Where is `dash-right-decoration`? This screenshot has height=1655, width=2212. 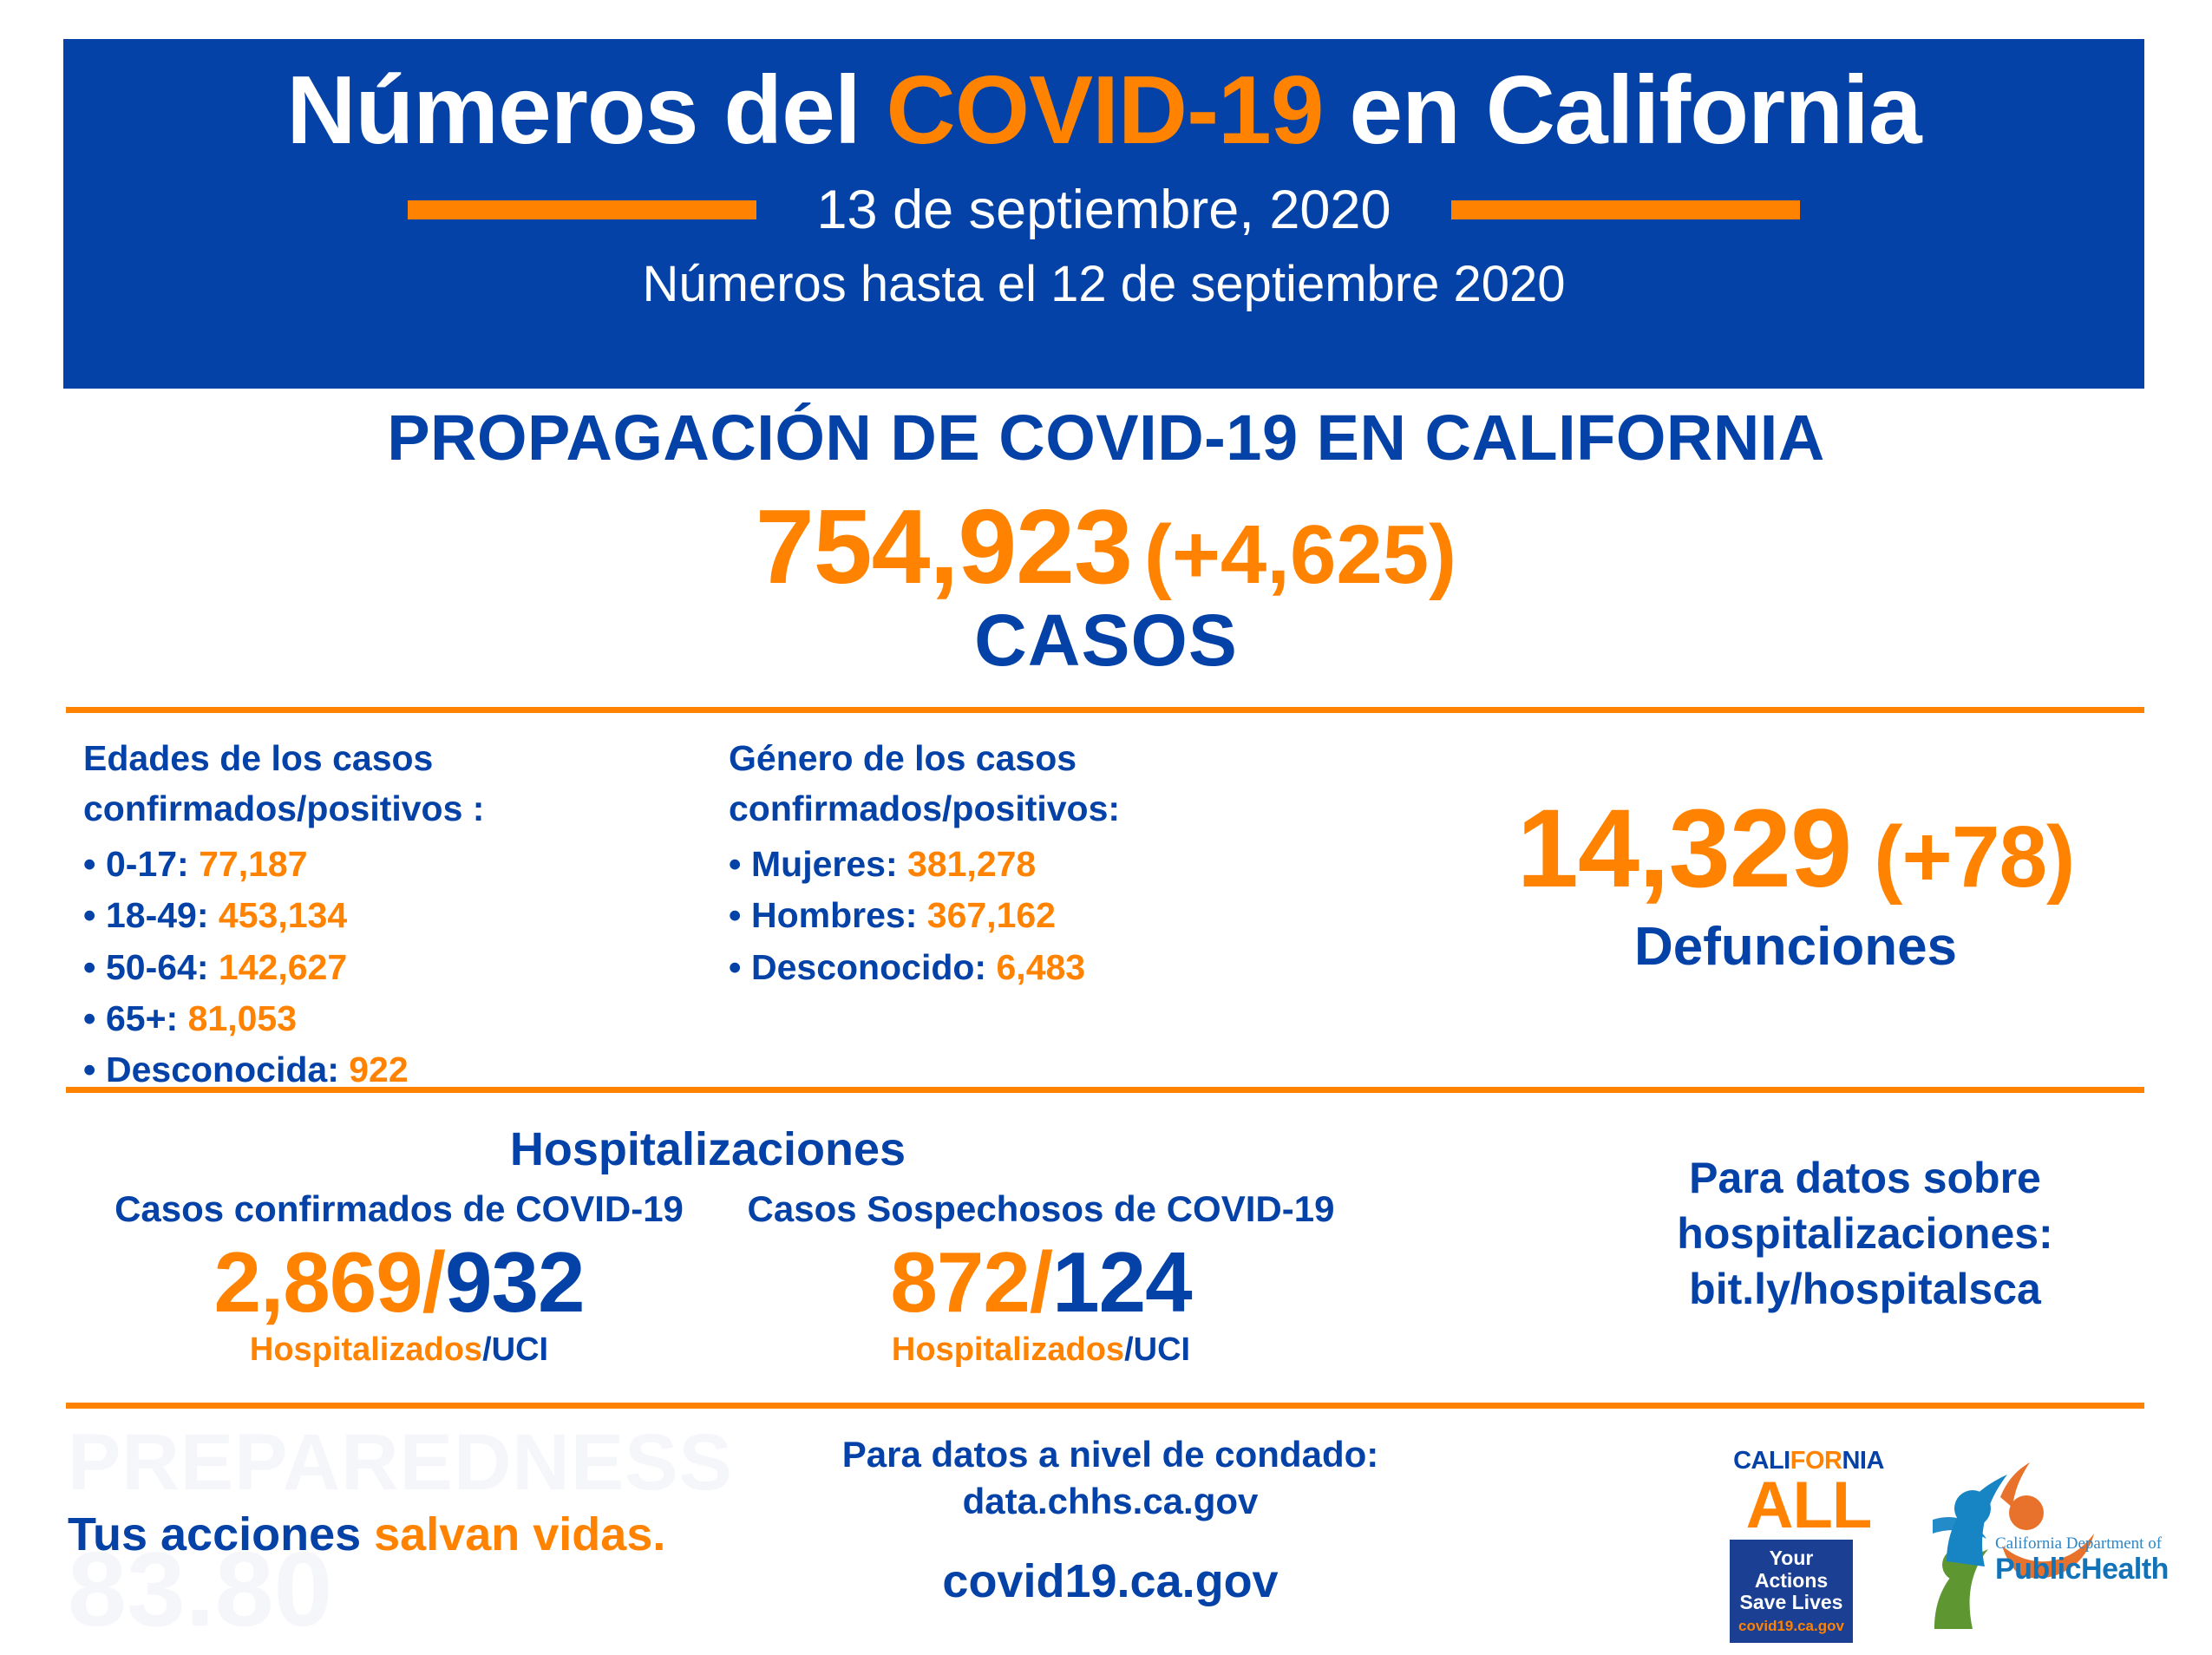
dash-right-decoration is located at coordinates (1626, 210).